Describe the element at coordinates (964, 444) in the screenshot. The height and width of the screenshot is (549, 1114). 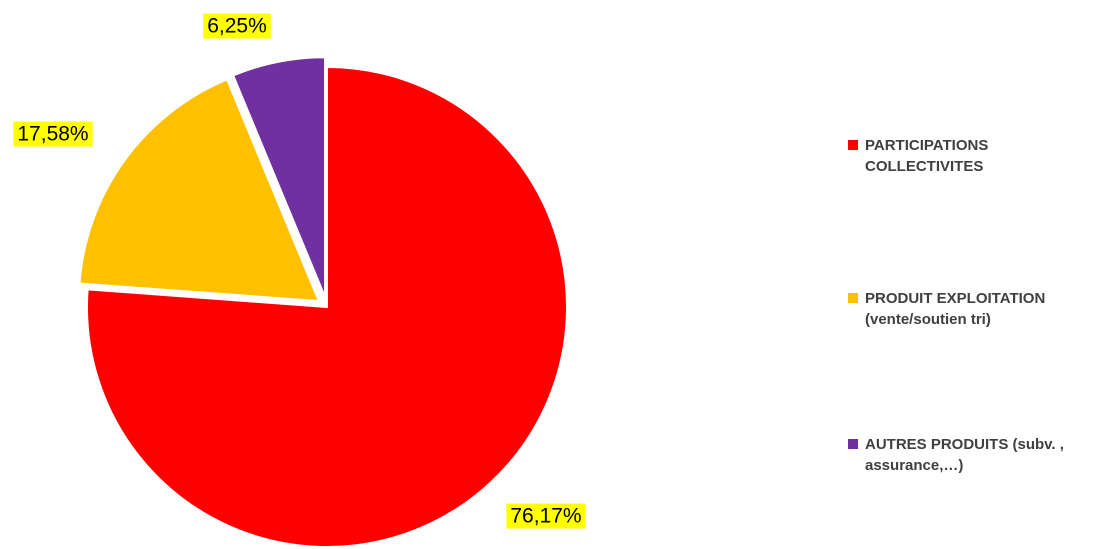
I see `legend-label-line1: AUTRES PRODUITS (subv. ,` at that location.